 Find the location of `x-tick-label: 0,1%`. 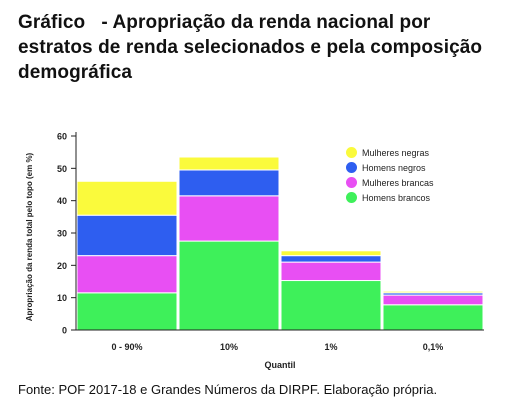

x-tick-label: 0,1% is located at coordinates (433, 347).